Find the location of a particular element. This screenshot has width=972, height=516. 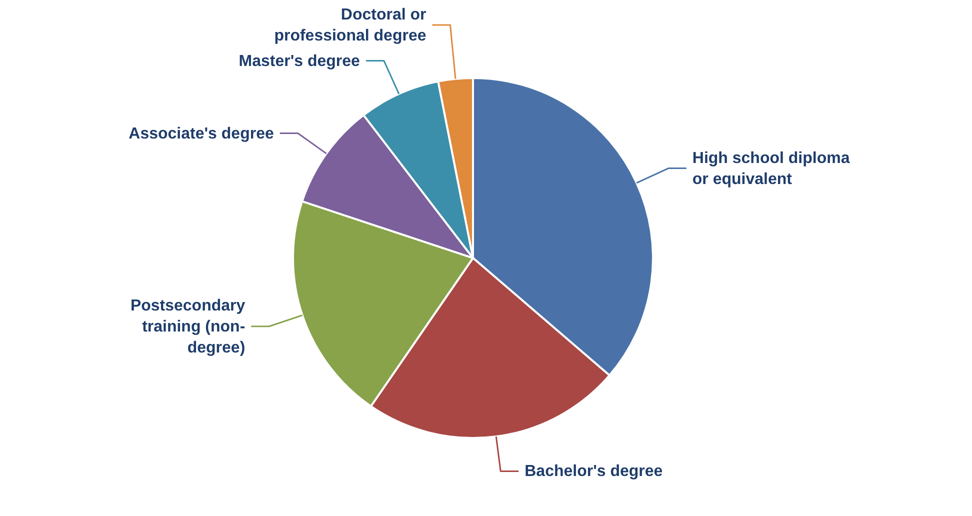

slice-label: High school diploma or equivalent is located at coordinates (771, 169).